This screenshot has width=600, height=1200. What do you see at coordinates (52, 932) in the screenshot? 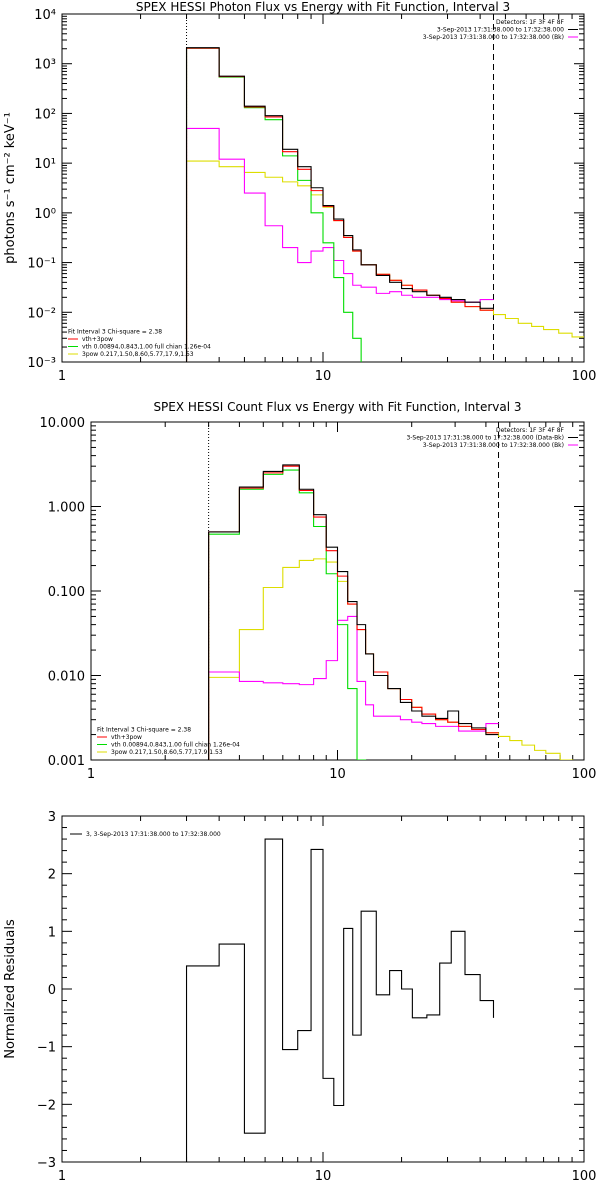
I see `y-tick-label: 1` at bounding box center [52, 932].